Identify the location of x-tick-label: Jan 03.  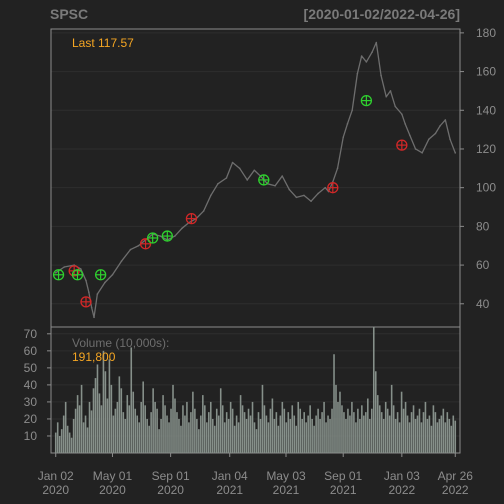
(402, 476).